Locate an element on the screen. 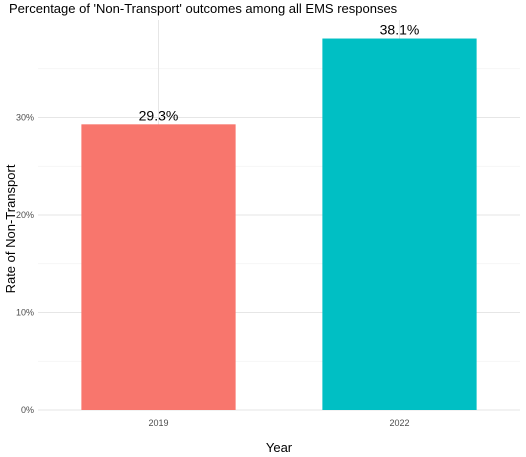 The width and height of the screenshot is (526, 457). y-tick-label: 20% is located at coordinates (25, 215).